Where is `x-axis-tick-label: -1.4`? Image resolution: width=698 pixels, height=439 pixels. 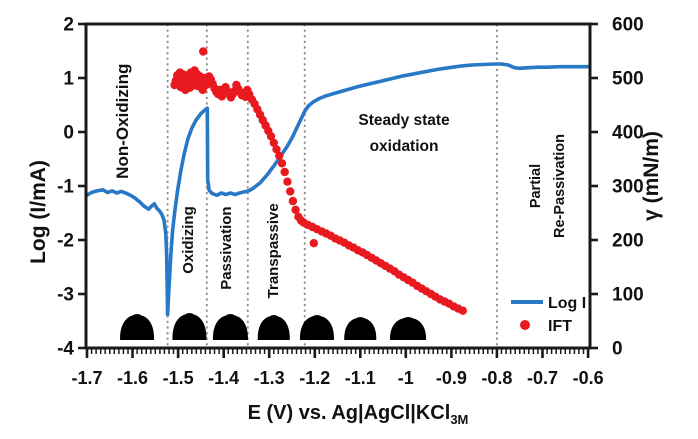
x-axis-tick-label: -1.4 is located at coordinates (223, 378).